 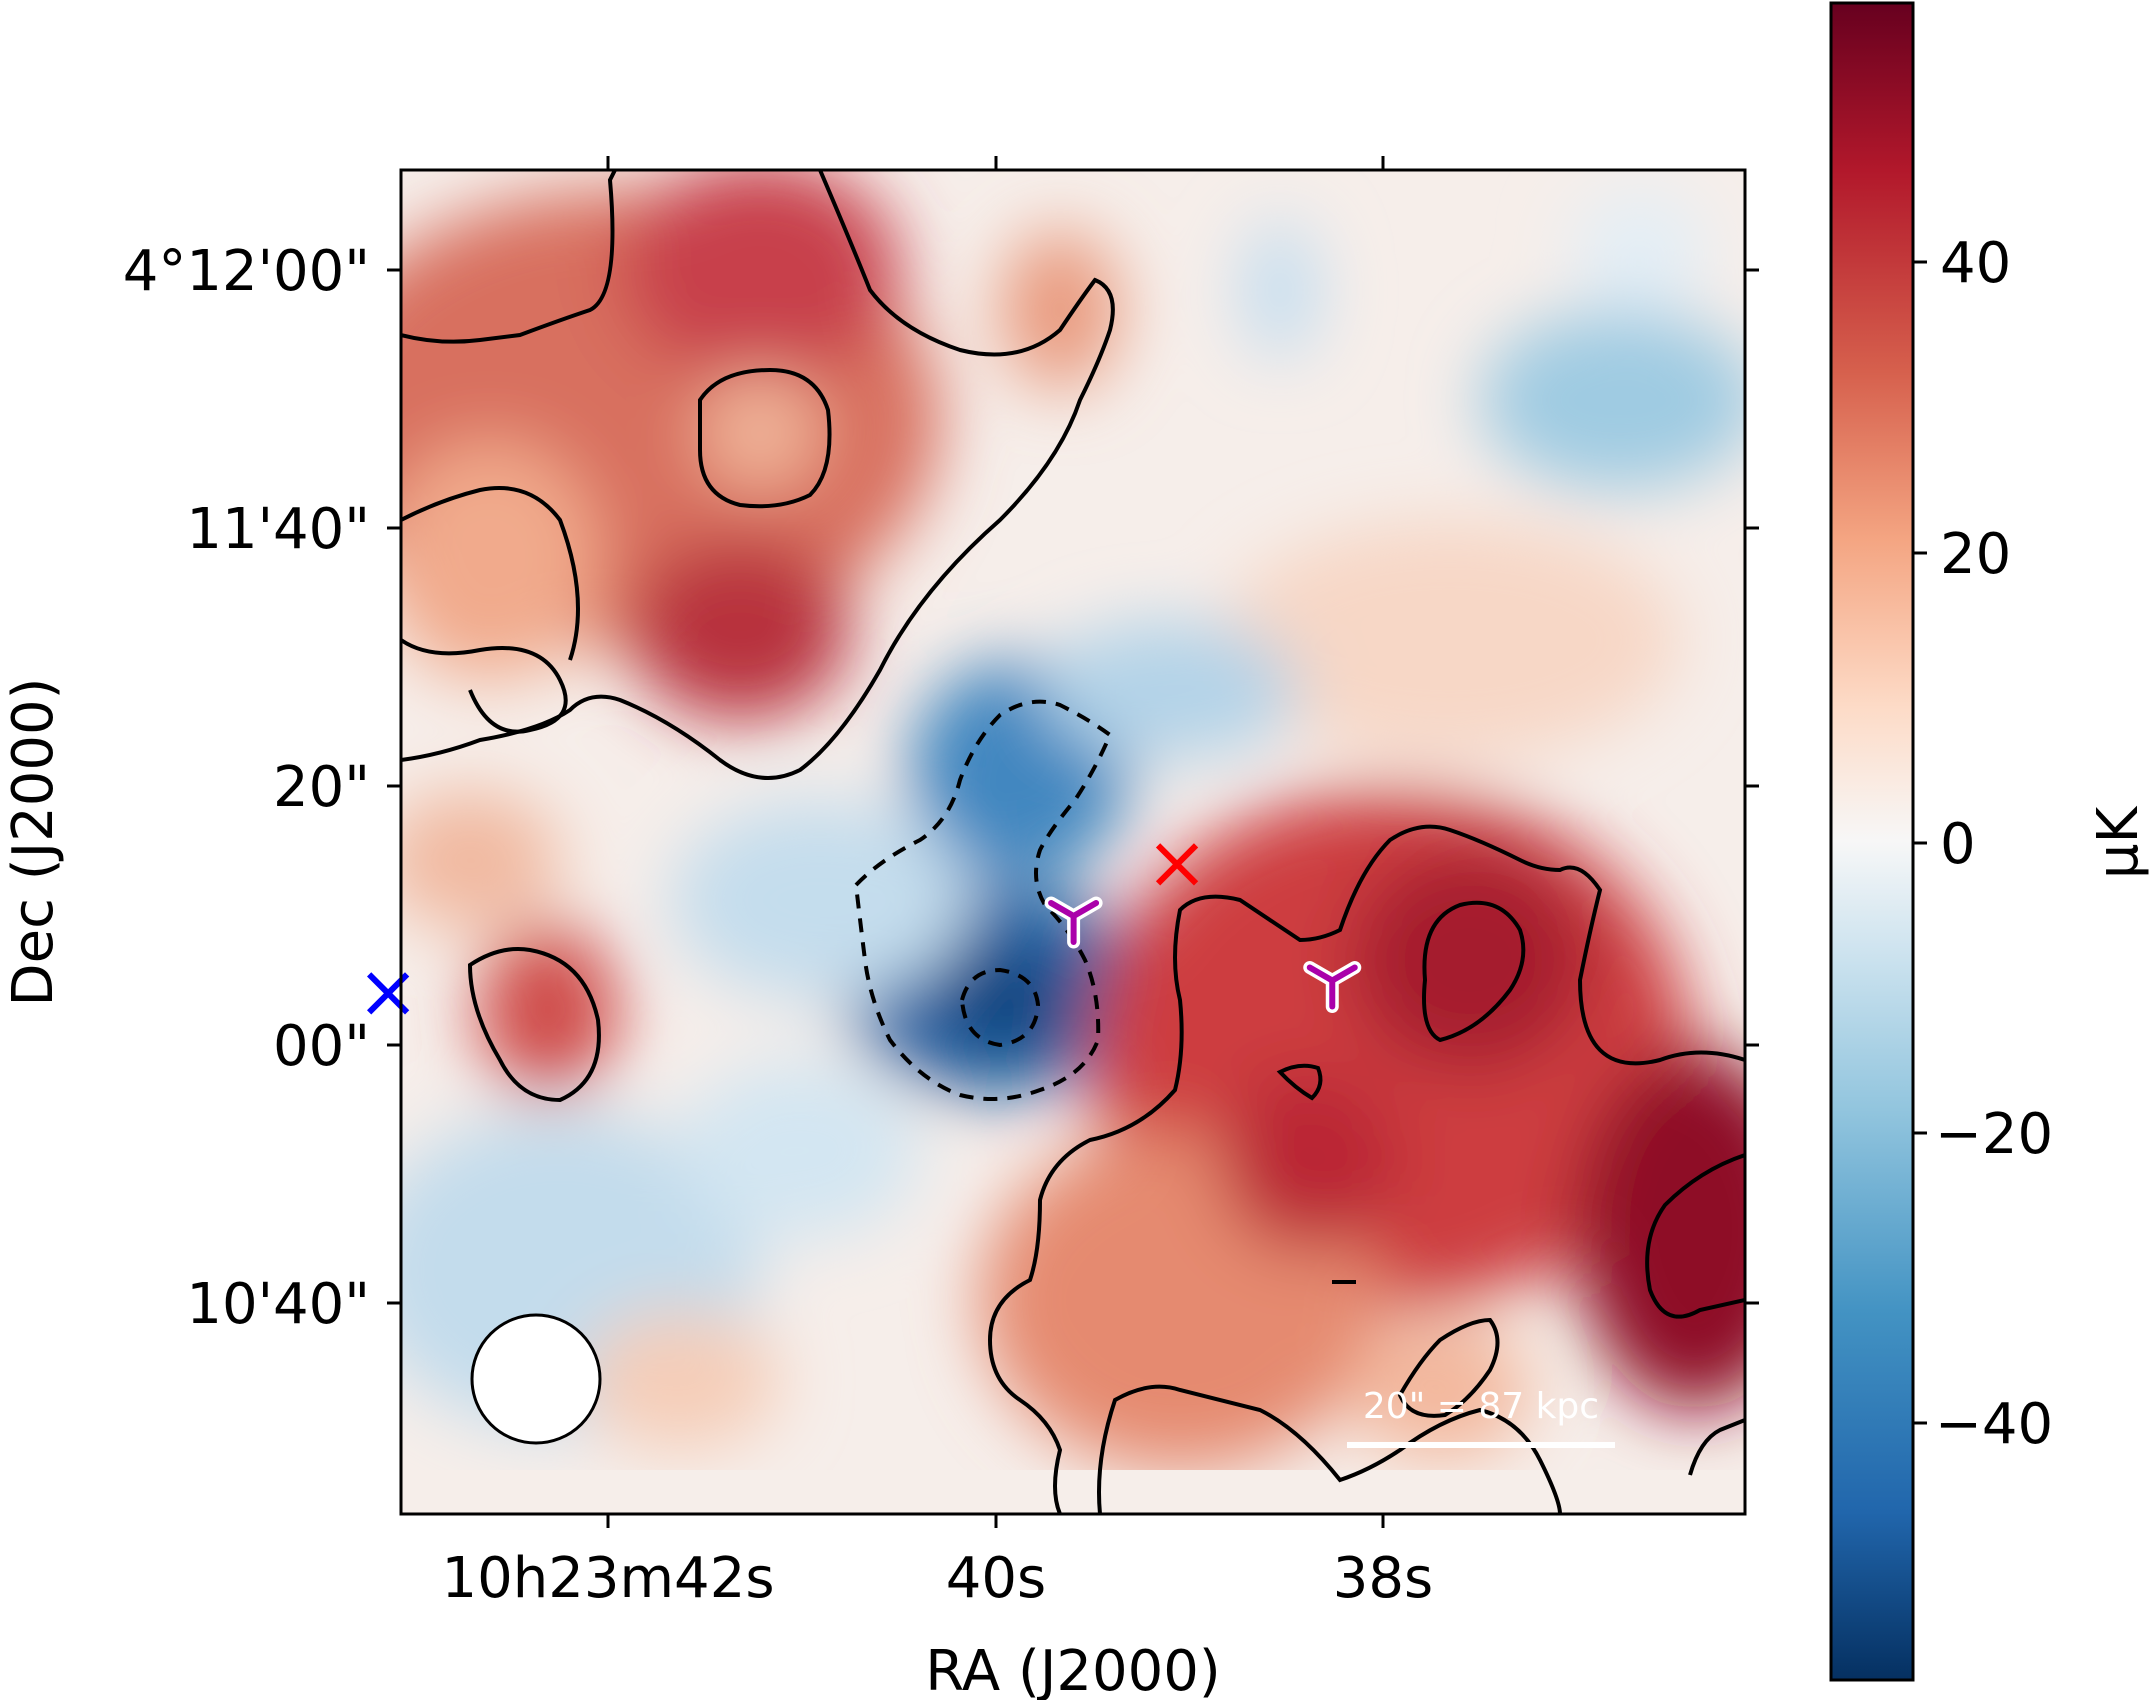 I want to click on markers, so click(x=864, y=929).